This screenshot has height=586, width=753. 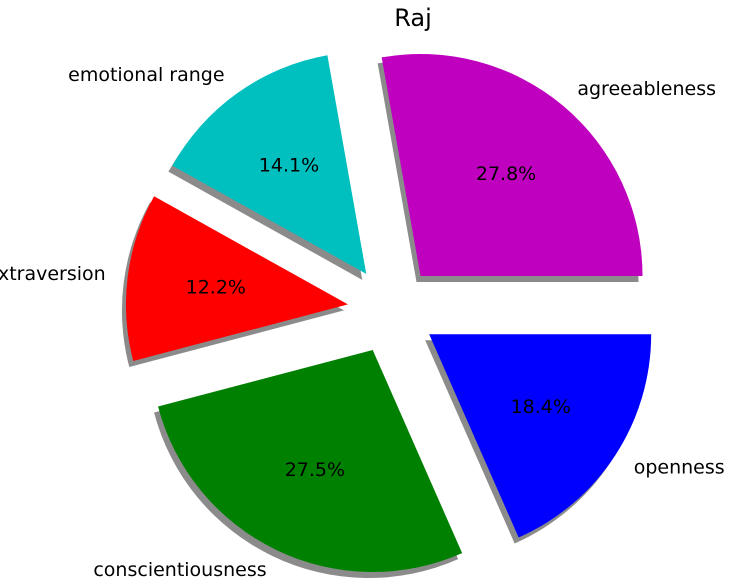 I want to click on slice-label-emotional-range: emotional range, so click(x=146, y=75).